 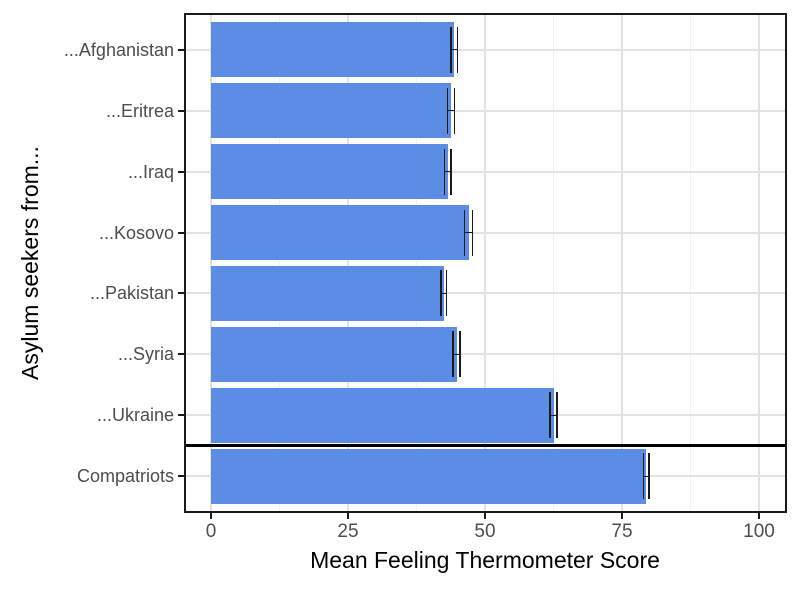 I want to click on gridline-y-pakistan, so click(x=485, y=293).